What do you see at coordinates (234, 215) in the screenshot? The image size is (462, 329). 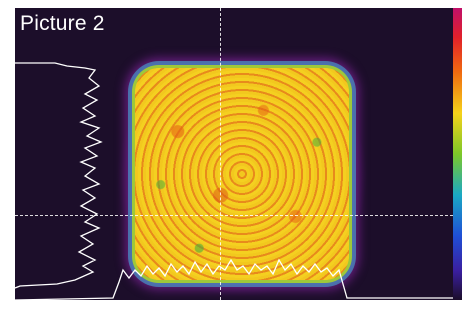 I see `horizontal-crosshair` at bounding box center [234, 215].